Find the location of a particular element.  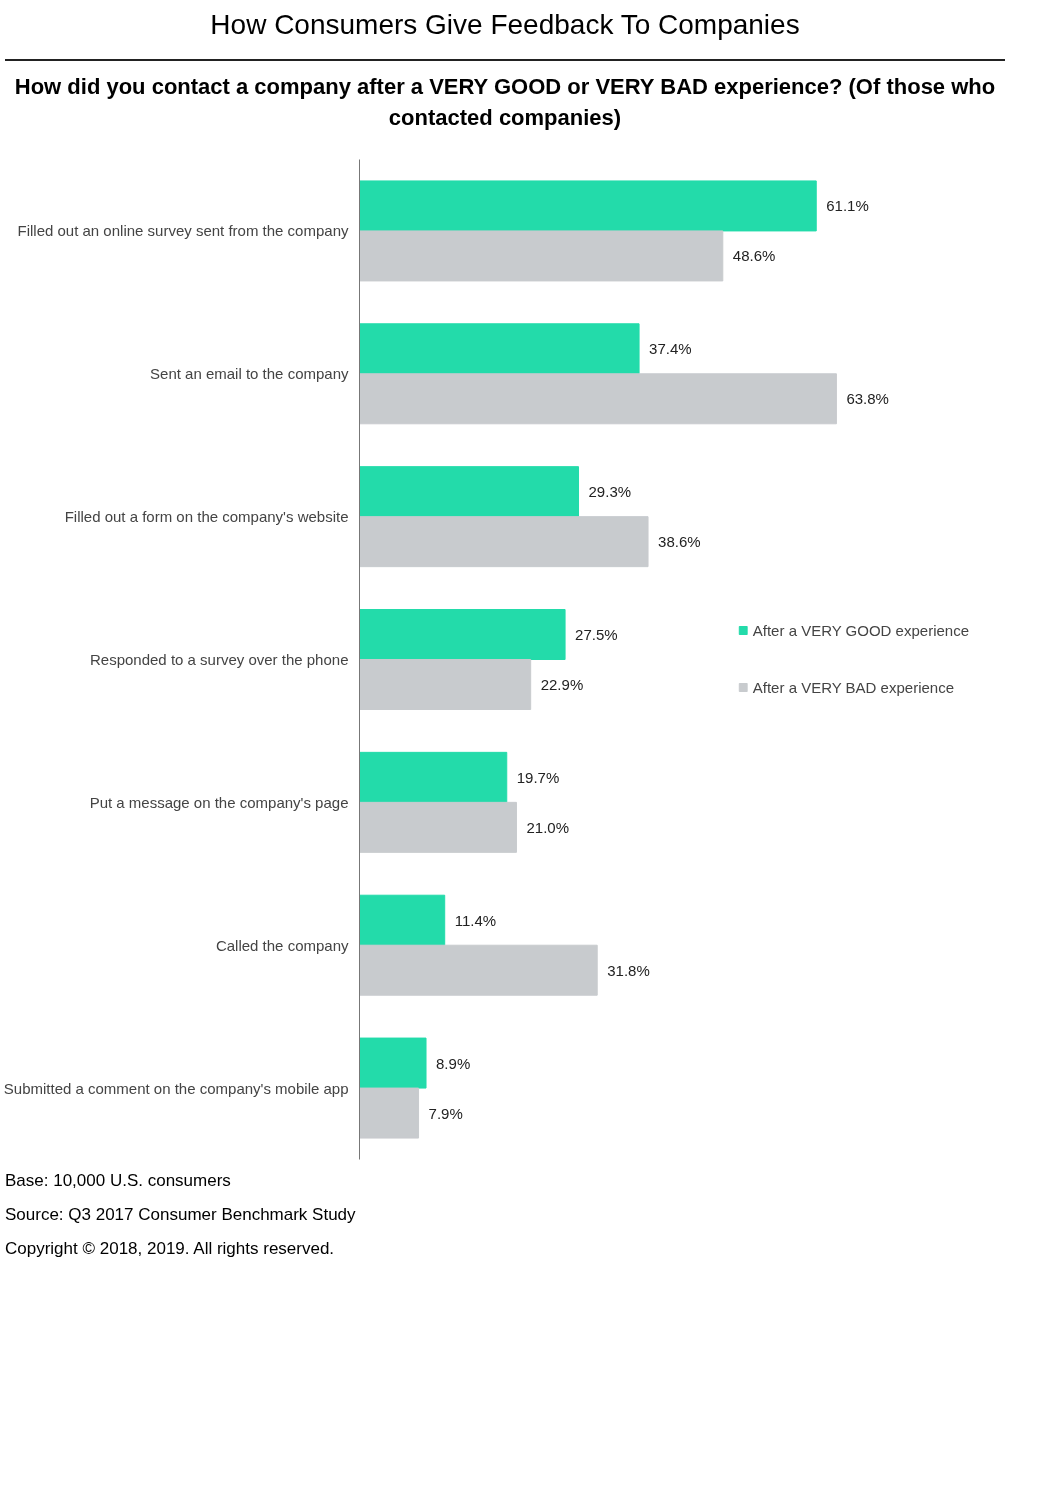

data-label: 22.9% is located at coordinates (562, 684).